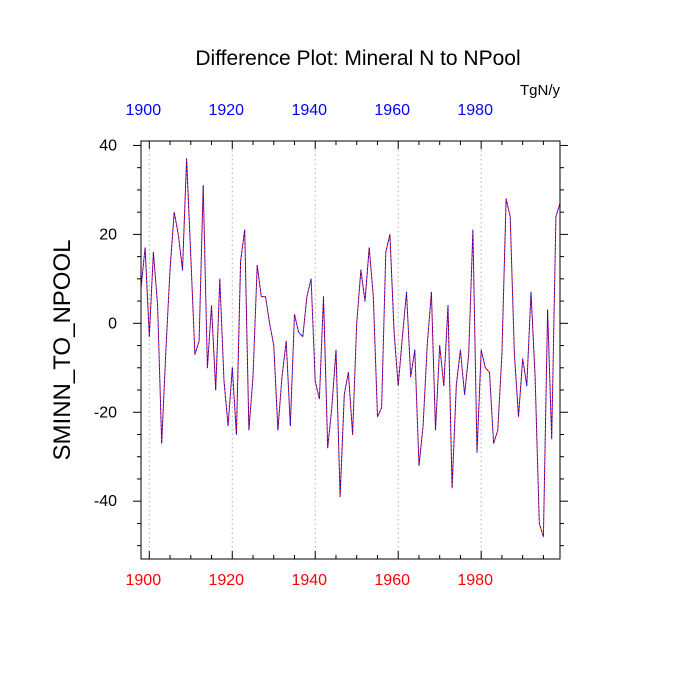  What do you see at coordinates (144, 110) in the screenshot?
I see `x-tick-label-top-1900: 1900` at bounding box center [144, 110].